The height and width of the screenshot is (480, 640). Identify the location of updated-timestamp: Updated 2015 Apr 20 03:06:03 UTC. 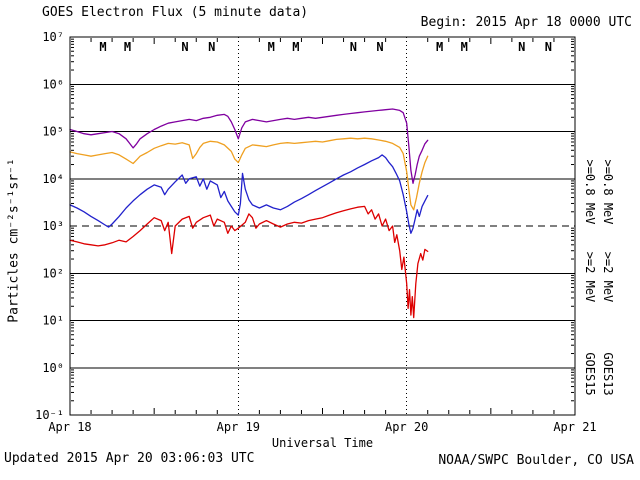
(129, 458).